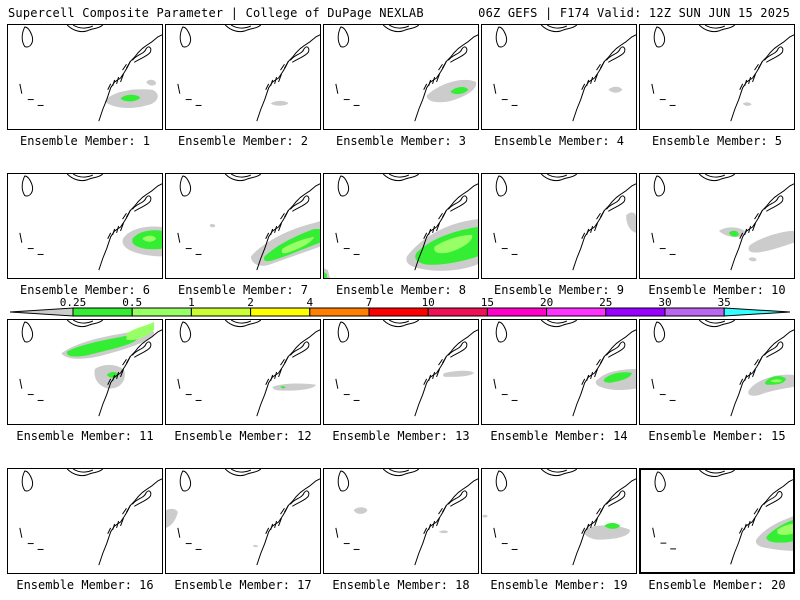 The height and width of the screenshot is (600, 800). What do you see at coordinates (756, 312) in the screenshot?
I see `legend-arrow-high` at bounding box center [756, 312].